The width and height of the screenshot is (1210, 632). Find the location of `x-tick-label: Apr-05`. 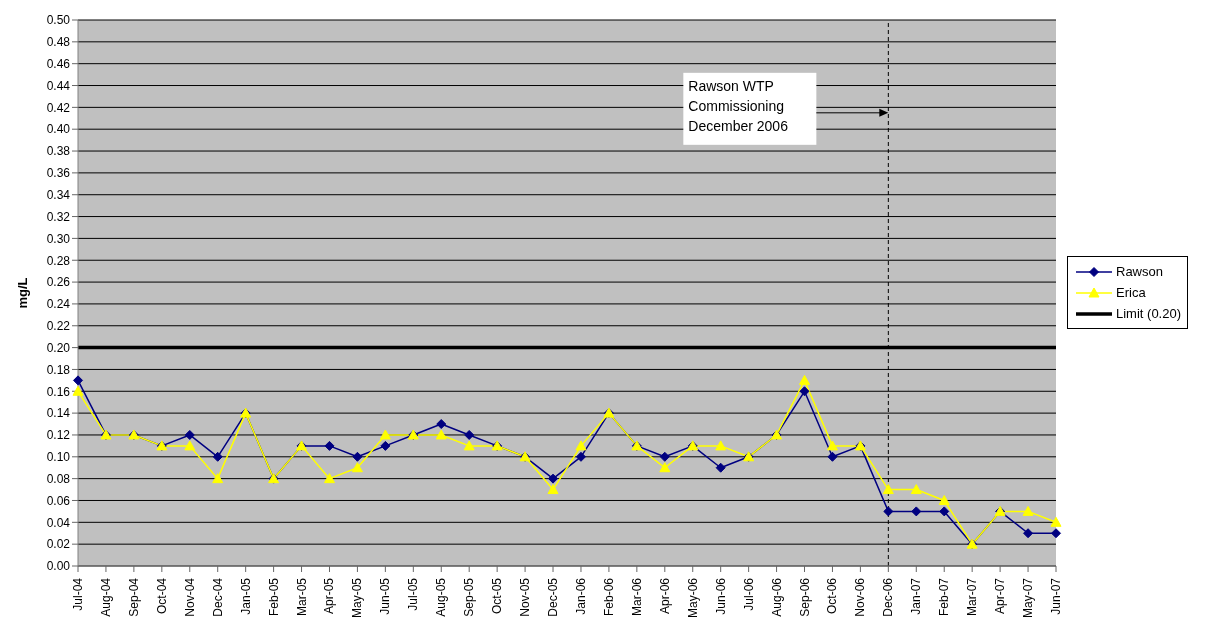

x-tick-label: Apr-05 is located at coordinates (329, 596).